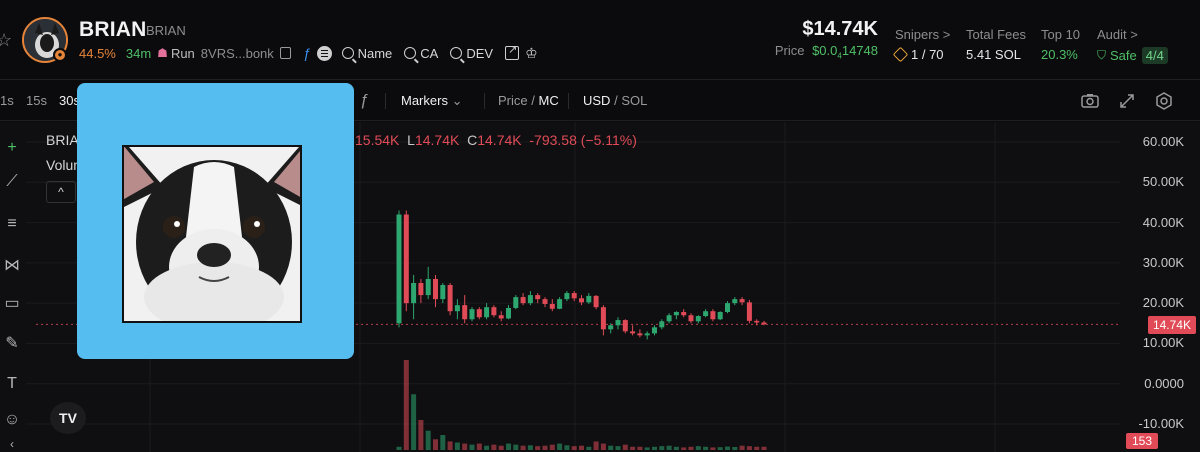 The height and width of the screenshot is (452, 1200). What do you see at coordinates (12, 147) in the screenshot?
I see `crosshair-icon: +` at bounding box center [12, 147].